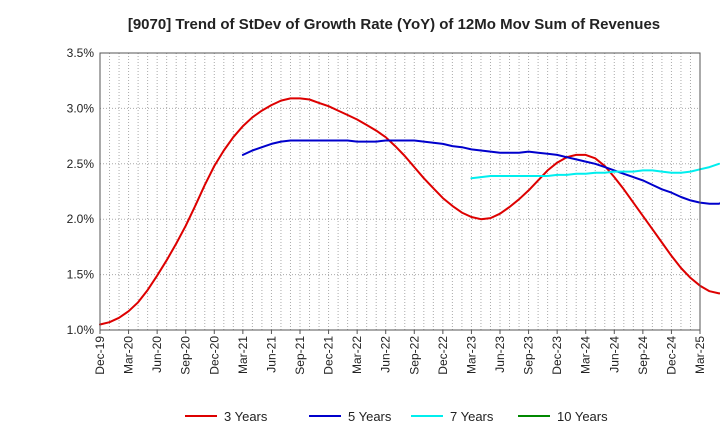  What do you see at coordinates (81, 53) in the screenshot?
I see `y-tick-label: 3.5%` at bounding box center [81, 53].